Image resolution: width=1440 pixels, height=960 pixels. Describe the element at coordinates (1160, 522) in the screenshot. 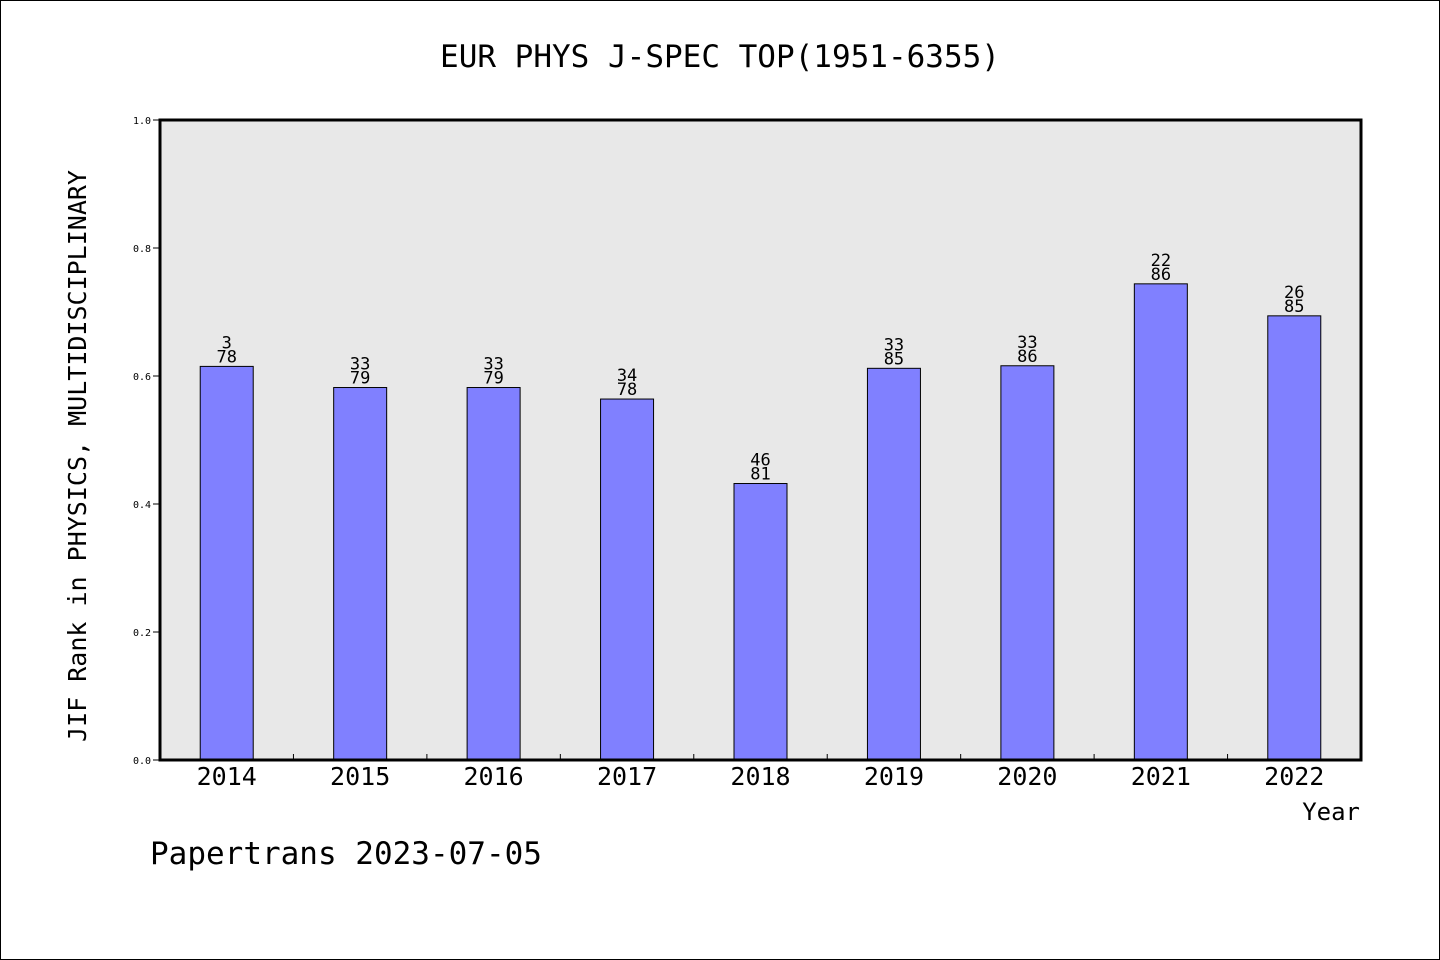

I see `bar-2021` at that location.